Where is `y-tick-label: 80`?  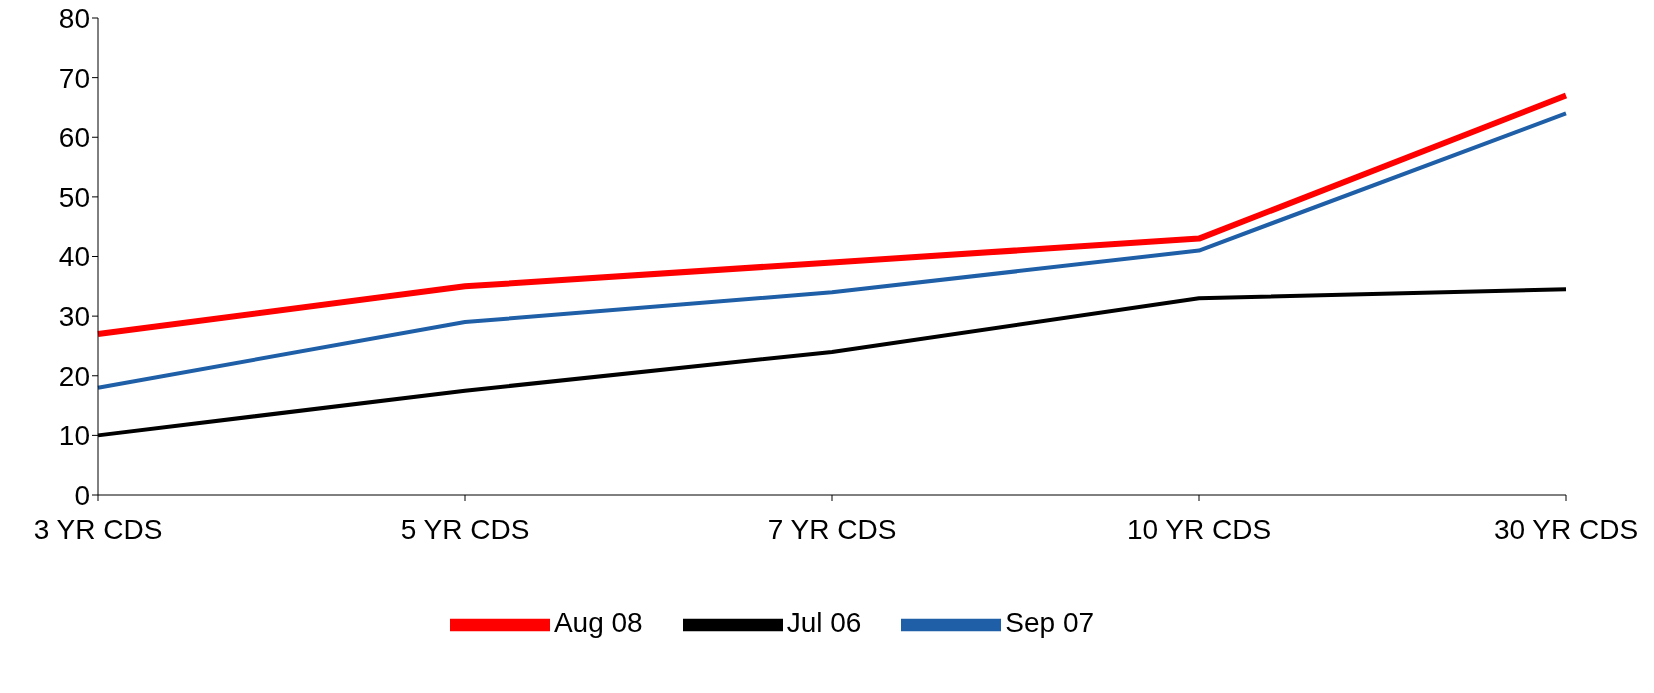 y-tick-label: 80 is located at coordinates (74, 18).